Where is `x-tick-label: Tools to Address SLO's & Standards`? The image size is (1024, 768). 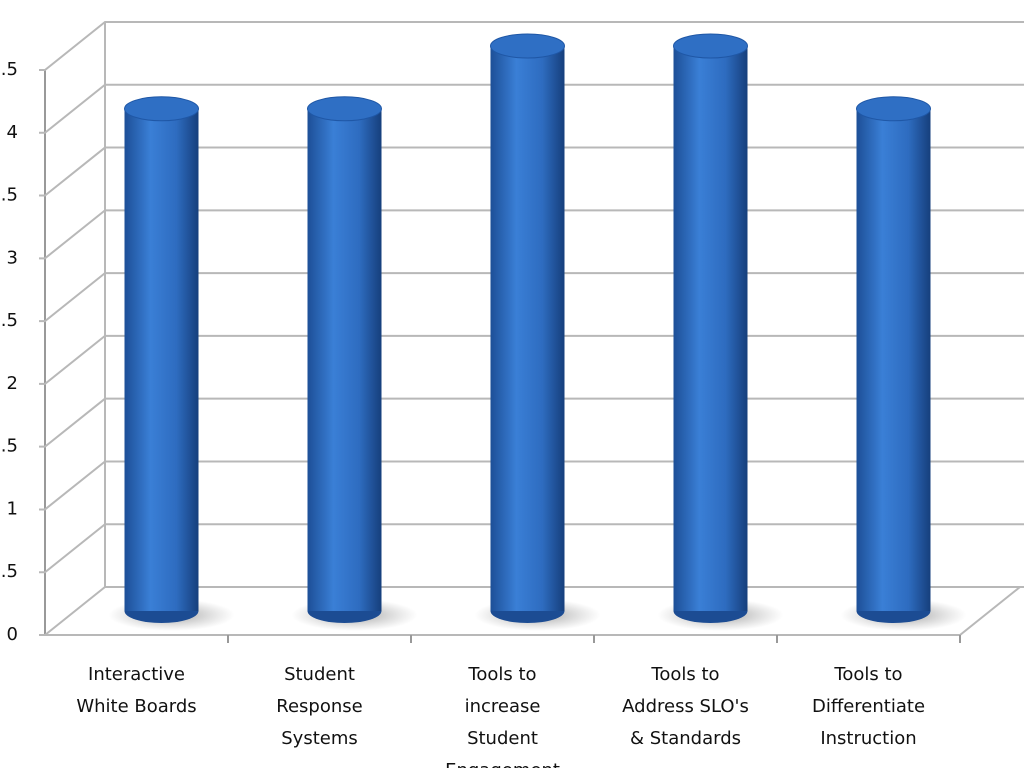 x-tick-label: Tools to Address SLO's & Standards is located at coordinates (685, 706).